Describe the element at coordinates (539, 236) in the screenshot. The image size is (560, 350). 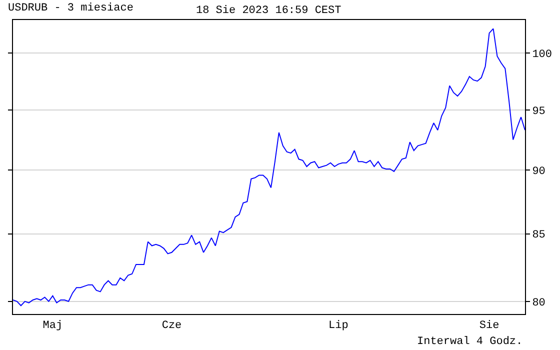
I see `y-tick-label: 85` at that location.